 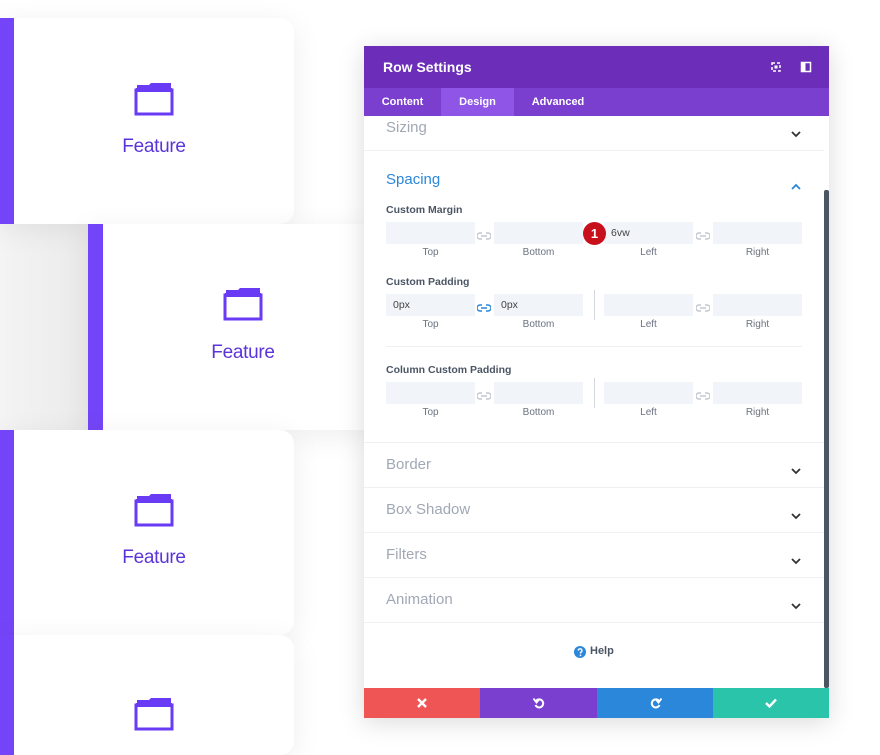 What do you see at coordinates (796, 186) in the screenshot?
I see `collapse-icon` at bounding box center [796, 186].